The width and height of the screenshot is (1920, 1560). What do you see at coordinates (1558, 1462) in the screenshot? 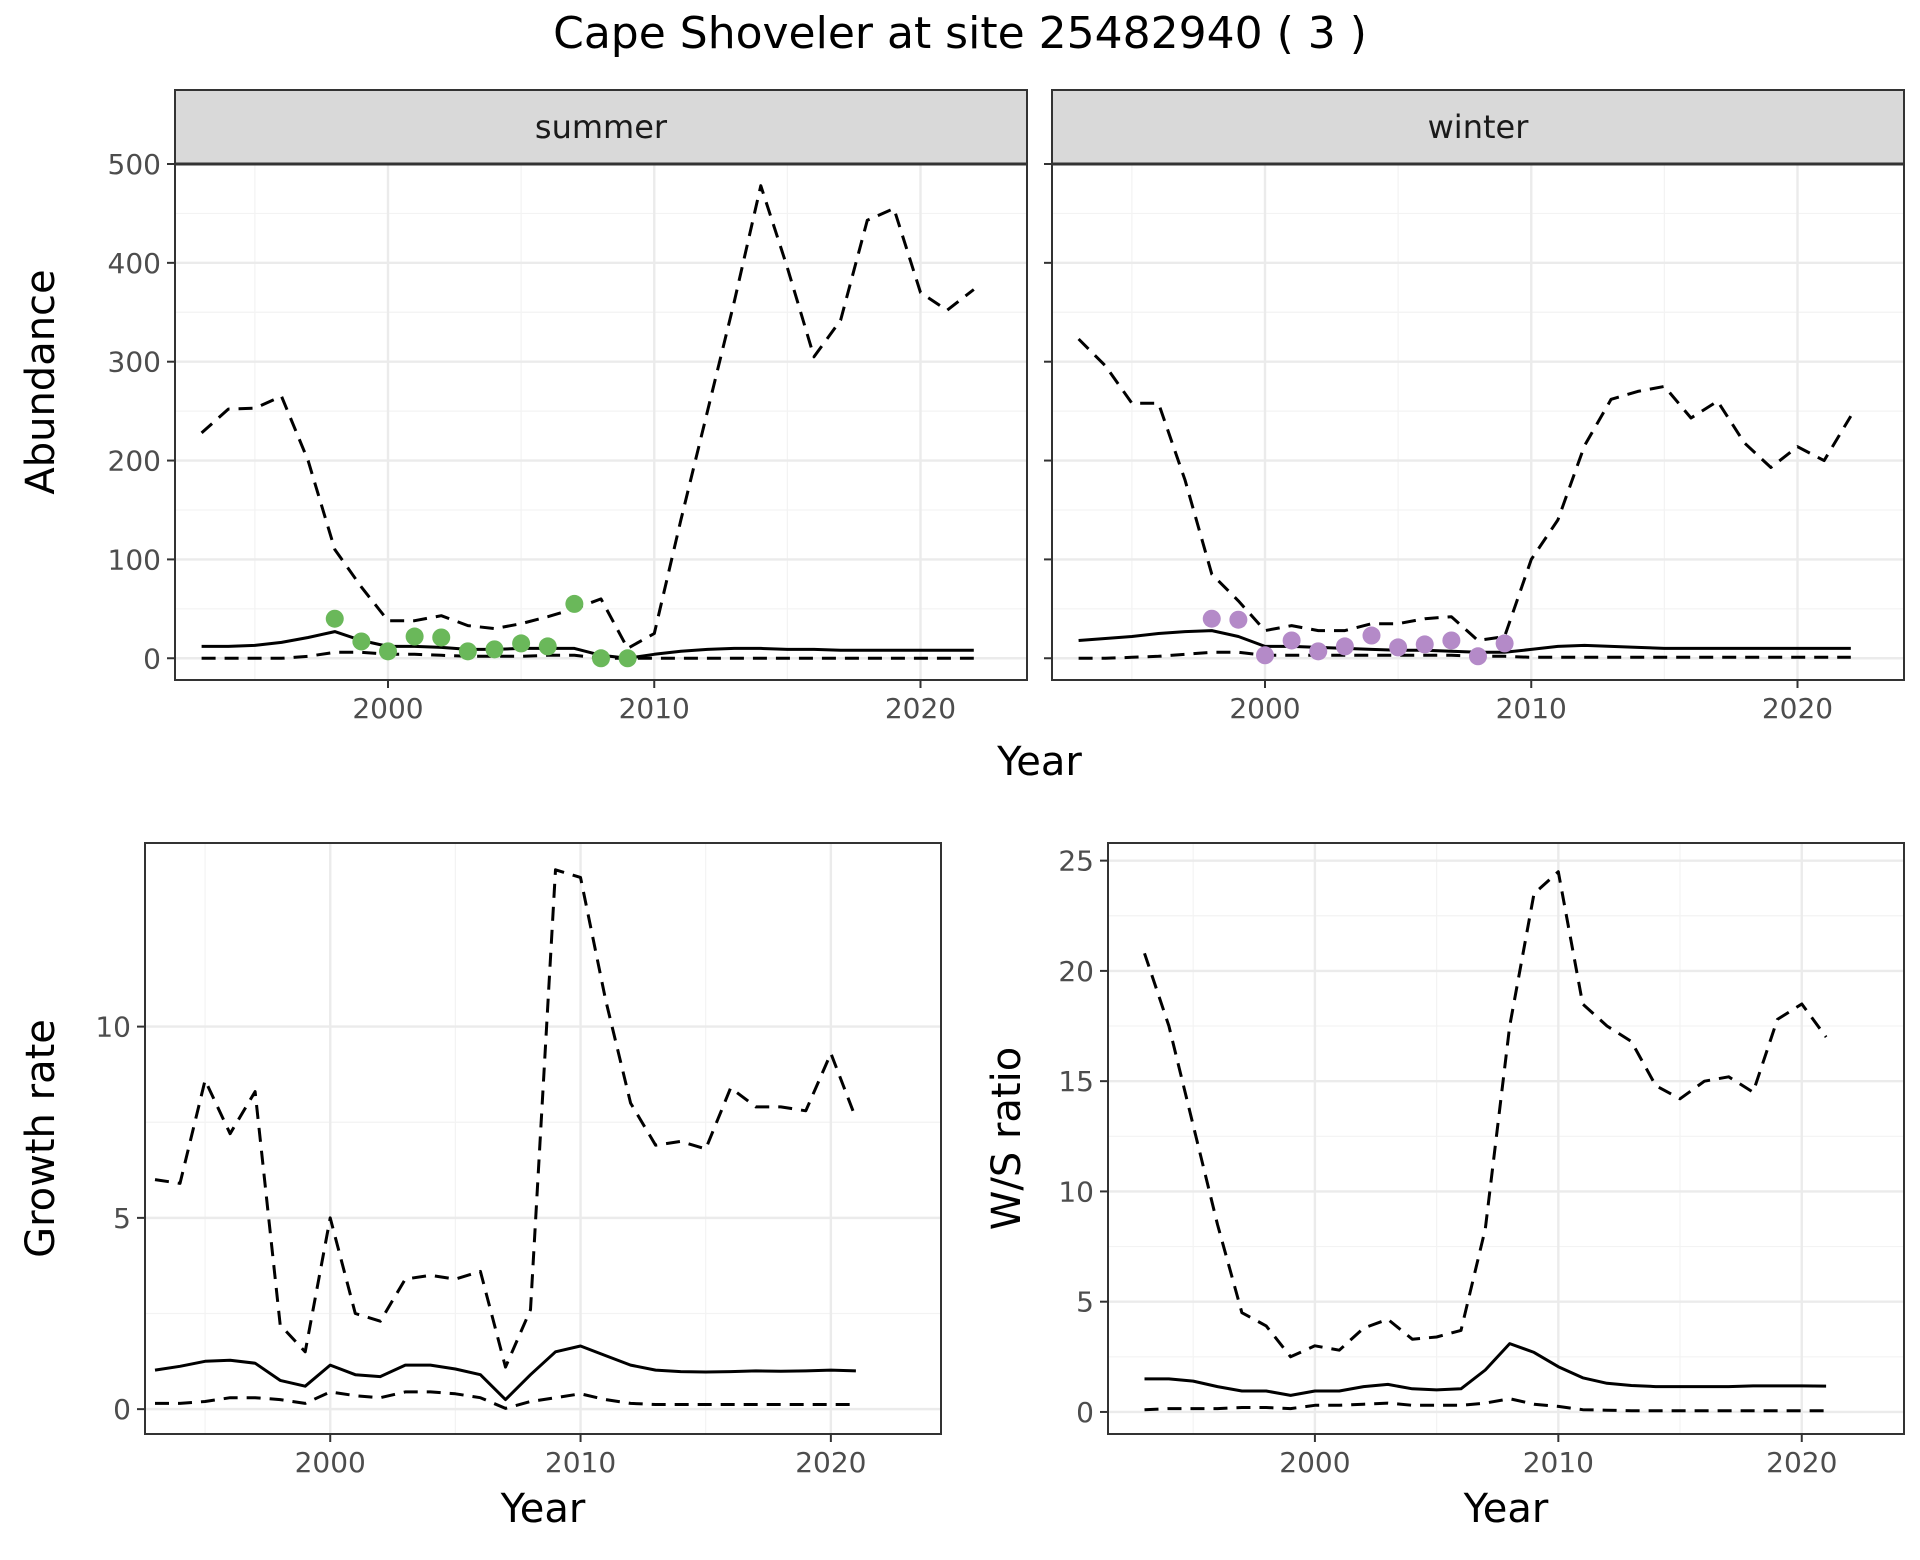
I see `ws_ratio-x-tick-label: 2010` at bounding box center [1558, 1462].